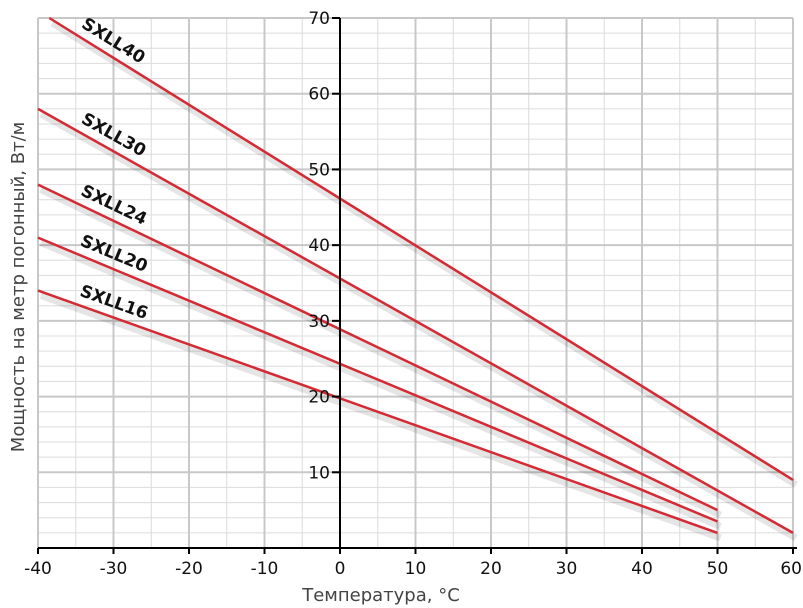 This screenshot has height=608, width=803. Describe the element at coordinates (340, 569) in the screenshot. I see `x-tick-label: 0` at that location.